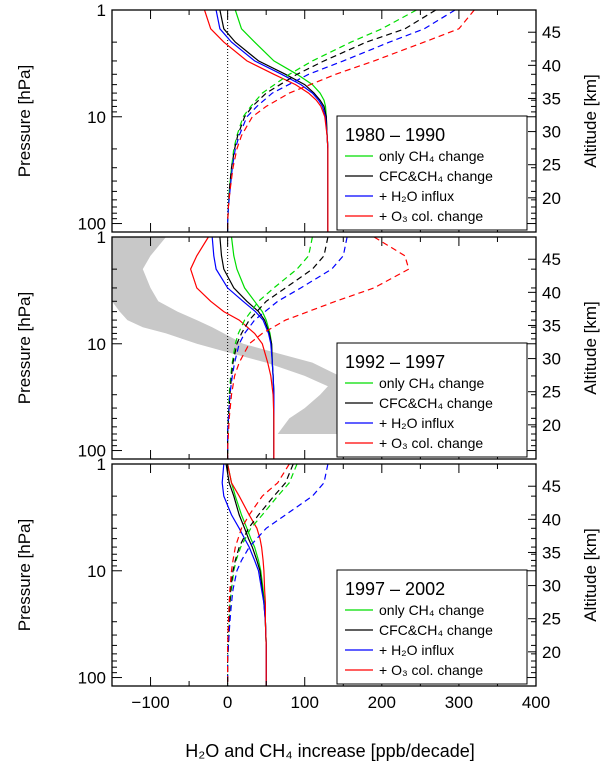  Describe the element at coordinates (382, 702) in the screenshot. I see `x-tick-label: 200` at that location.